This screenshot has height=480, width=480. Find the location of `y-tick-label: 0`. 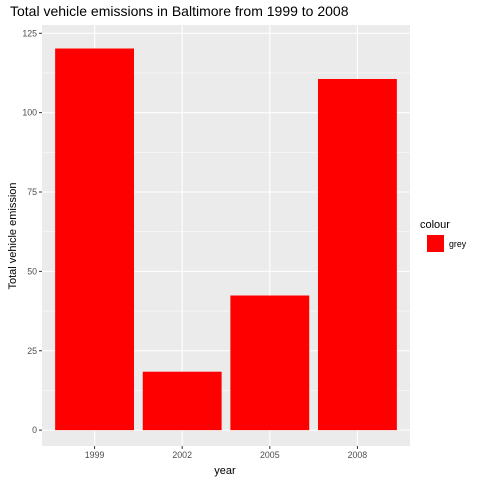

y-tick-label: 0 is located at coordinates (34, 430).